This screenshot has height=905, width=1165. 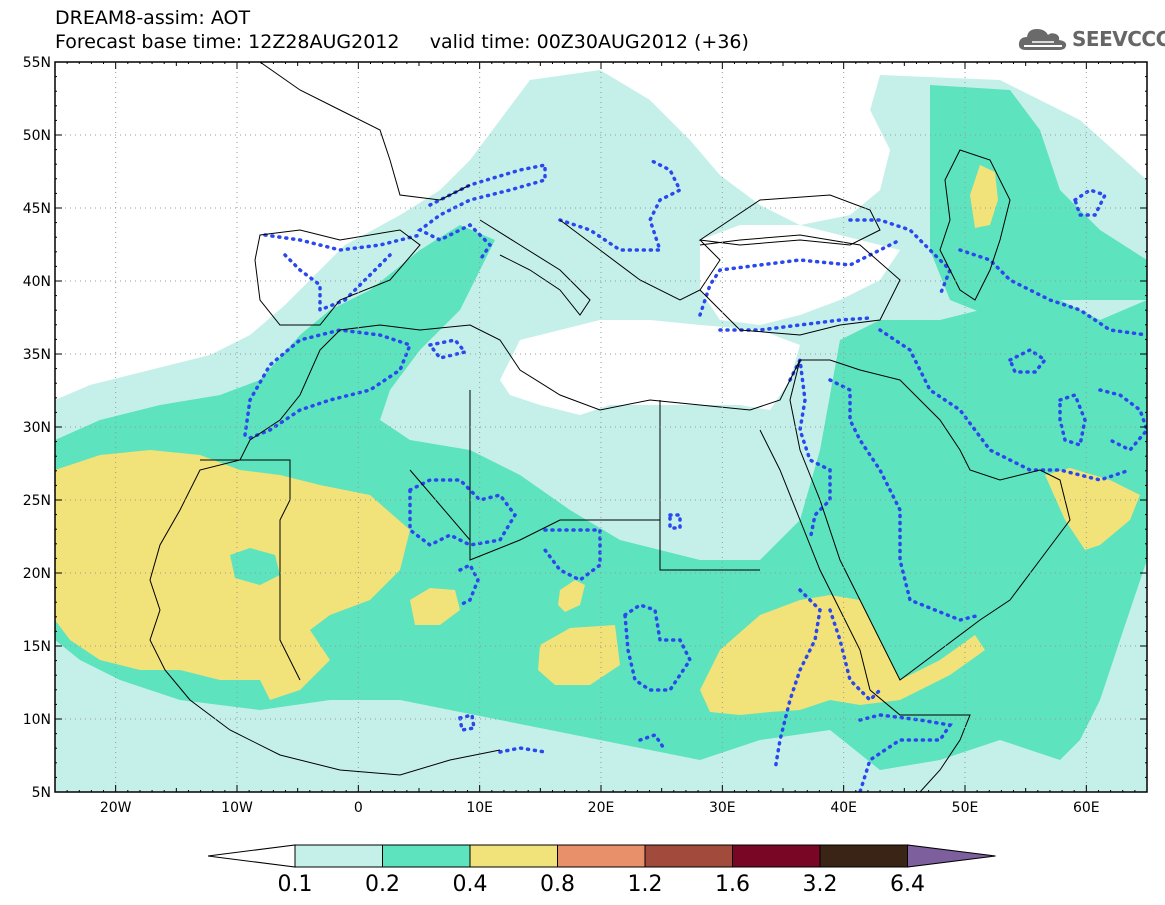 I want to click on lon-label: 60E, so click(x=1086, y=808).